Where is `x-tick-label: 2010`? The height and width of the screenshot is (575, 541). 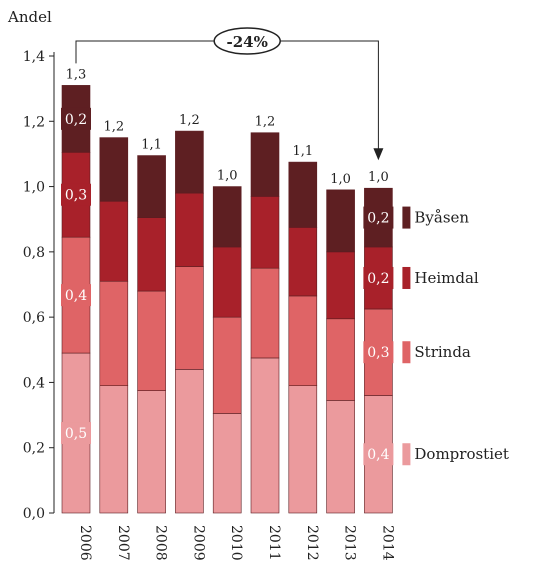 x-tick-label: 2010 is located at coordinates (236, 543).